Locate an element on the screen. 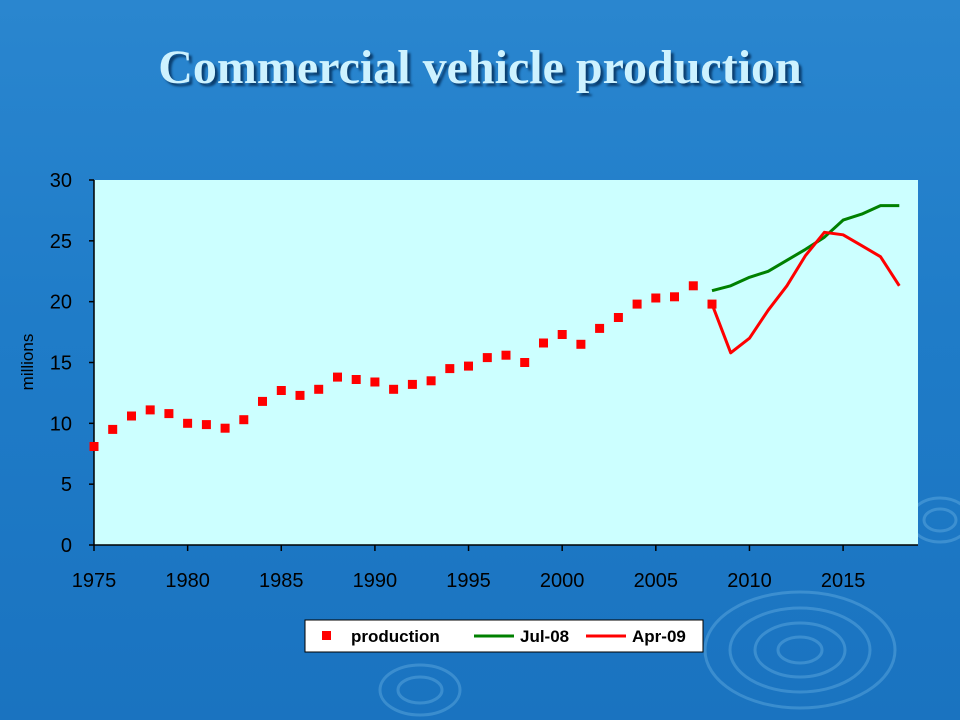  x-tick-label: 1985 is located at coordinates (281, 581).